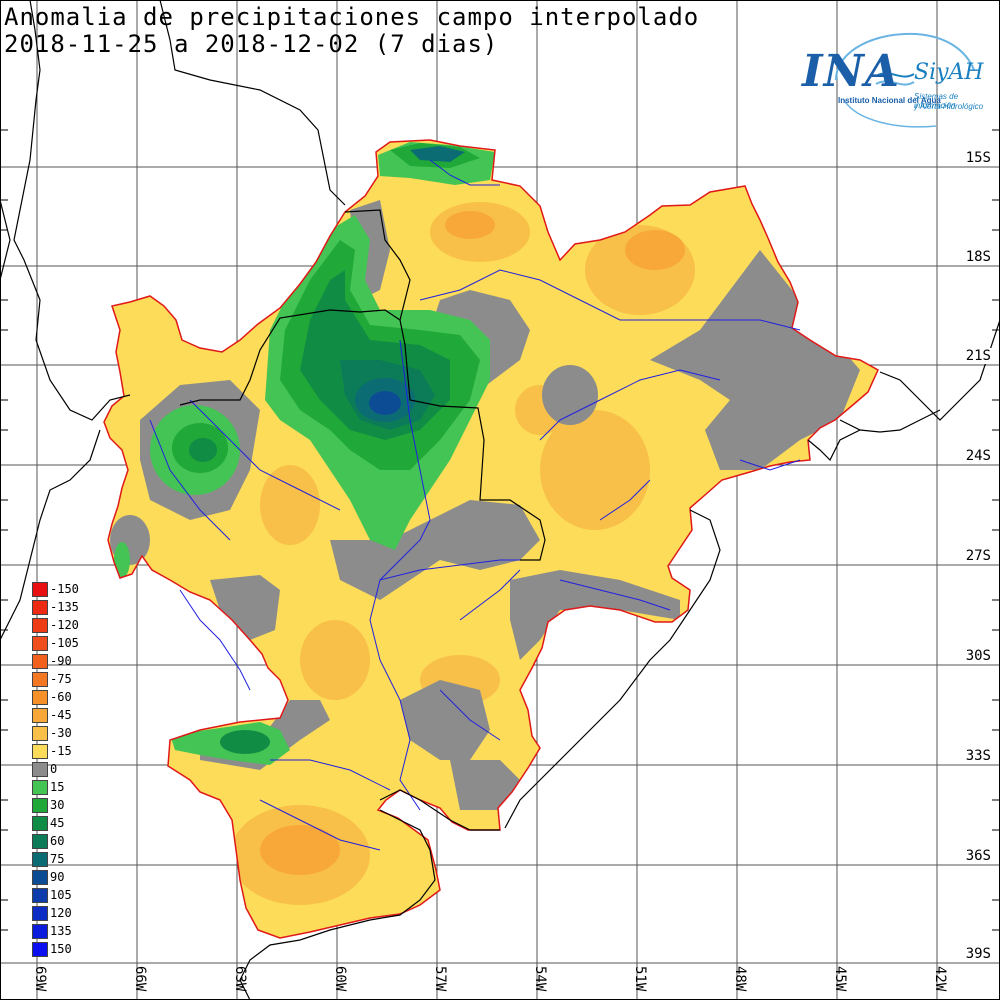 This screenshot has height=1000, width=1000. What do you see at coordinates (640, 979) in the screenshot?
I see `lon-label: 51W` at bounding box center [640, 979].